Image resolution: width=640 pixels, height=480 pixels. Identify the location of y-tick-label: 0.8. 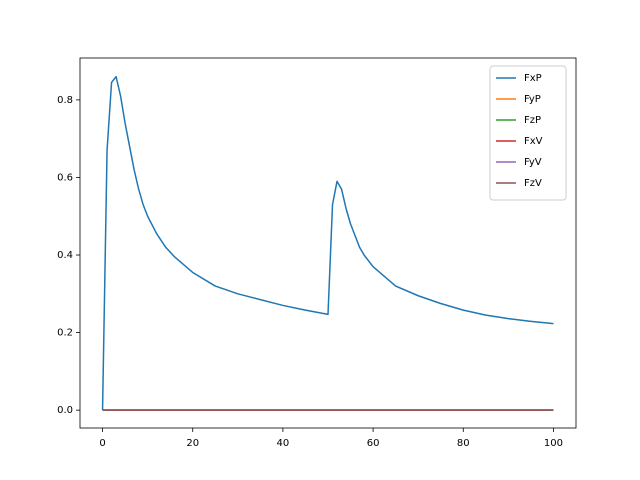
(65, 100).